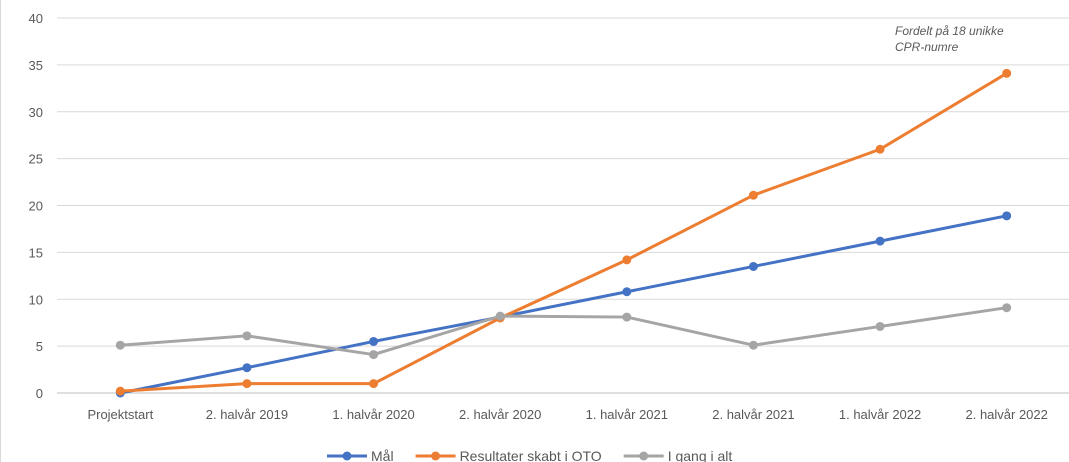  Describe the element at coordinates (36, 112) in the screenshot. I see `y-tick-label: 30` at that location.